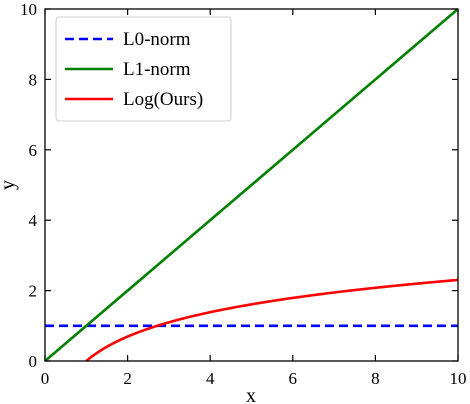  What do you see at coordinates (210, 378) in the screenshot?
I see `x-tick-label: 4` at bounding box center [210, 378].